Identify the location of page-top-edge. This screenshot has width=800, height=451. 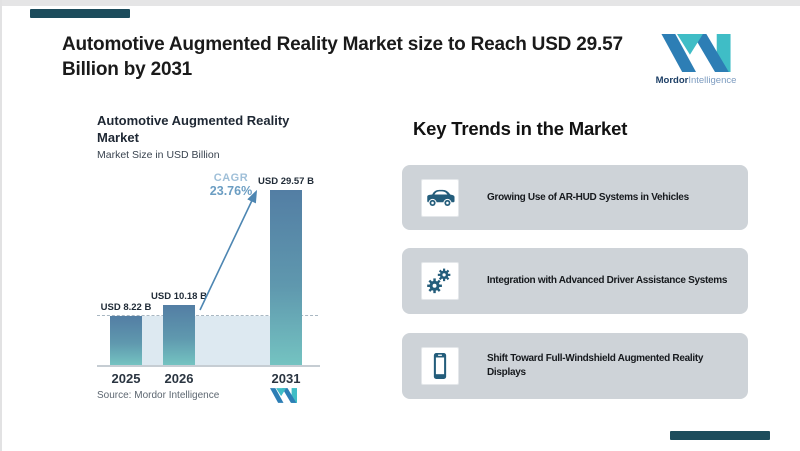
(400, 3).